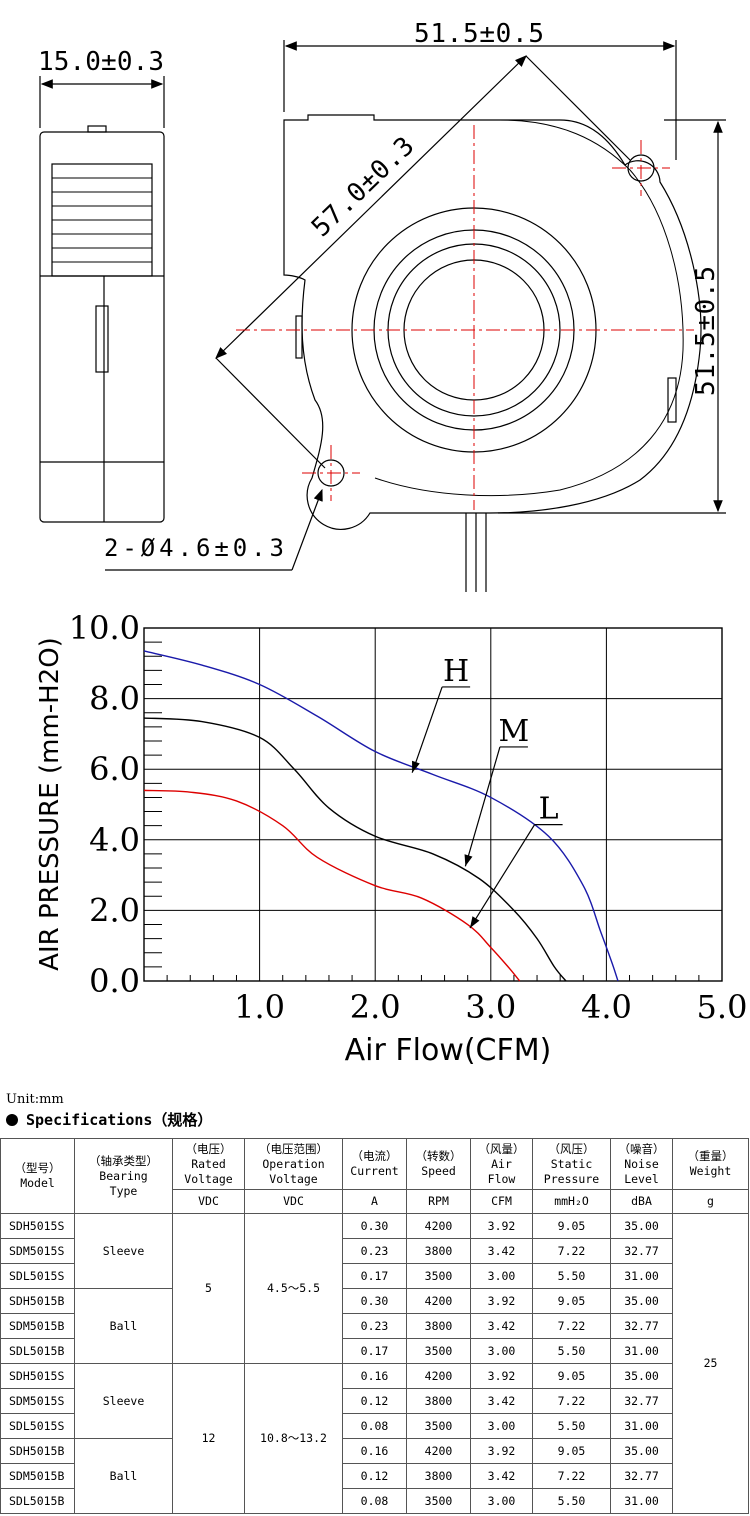 The height and width of the screenshot is (1516, 750). I want to click on header-air-flow: （风量） Air Flow, so click(501, 1164).